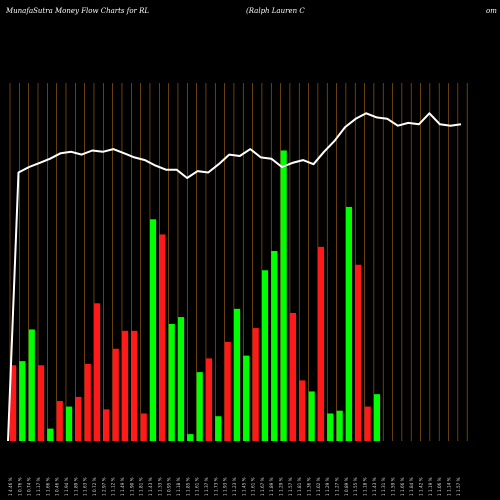  What do you see at coordinates (421, 486) in the screenshot?
I see `x-tick-label: 1 1.42 %` at bounding box center [421, 486].